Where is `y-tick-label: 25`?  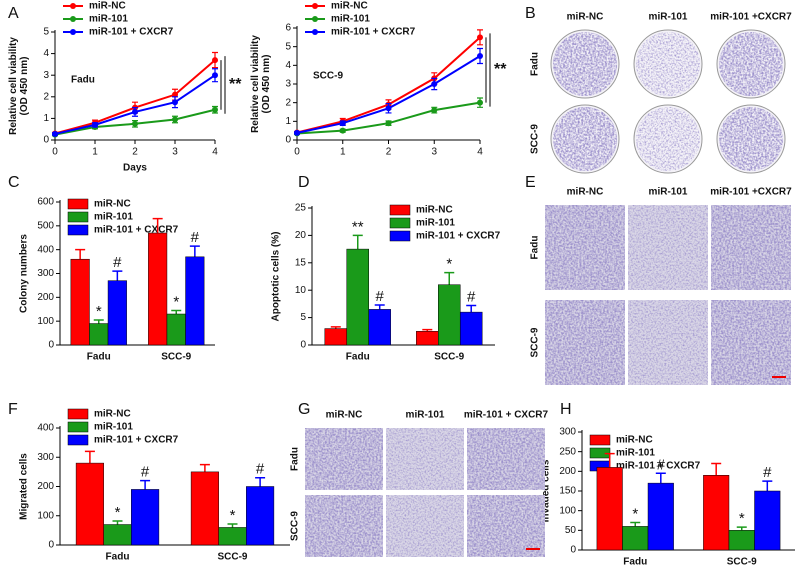 y-tick-label: 25 is located at coordinates (301, 208).